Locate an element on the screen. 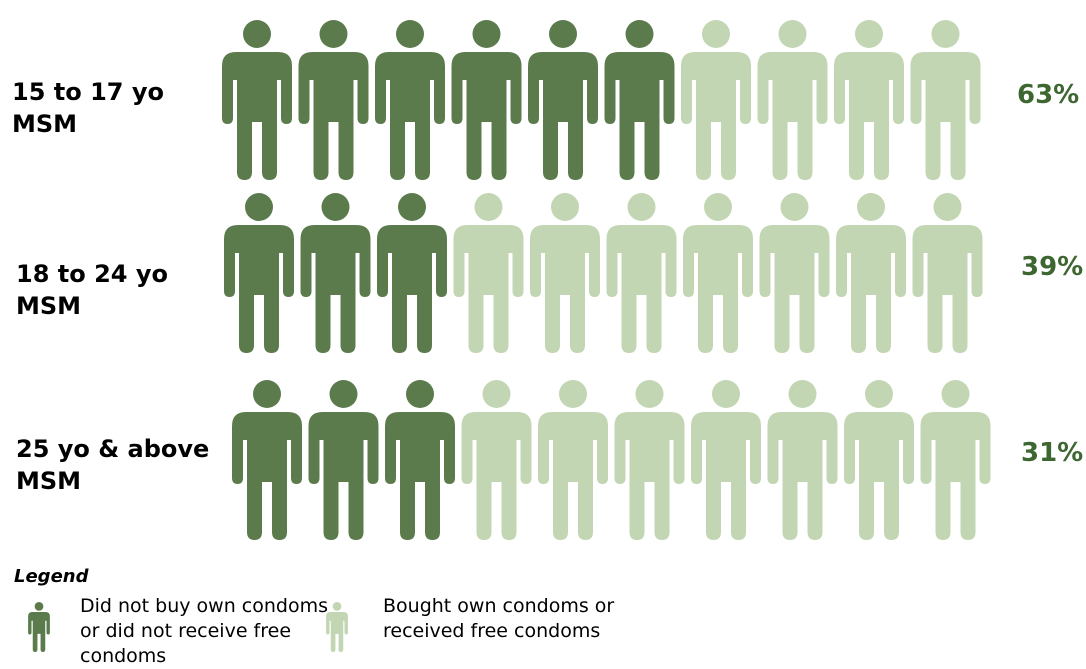  row-label-1-line2: MSM is located at coordinates (49, 306).